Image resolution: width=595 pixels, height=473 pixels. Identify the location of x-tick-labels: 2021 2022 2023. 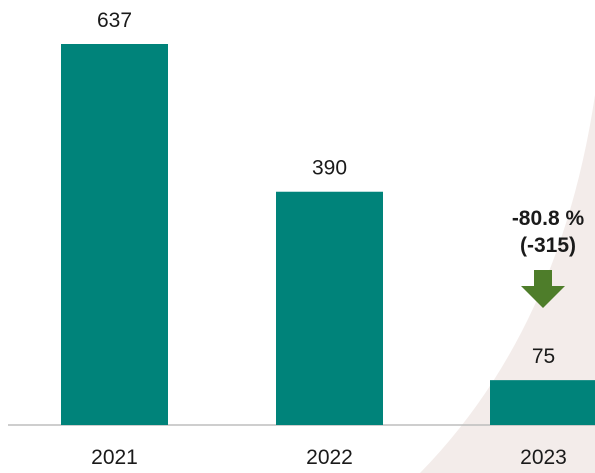
(329, 457).